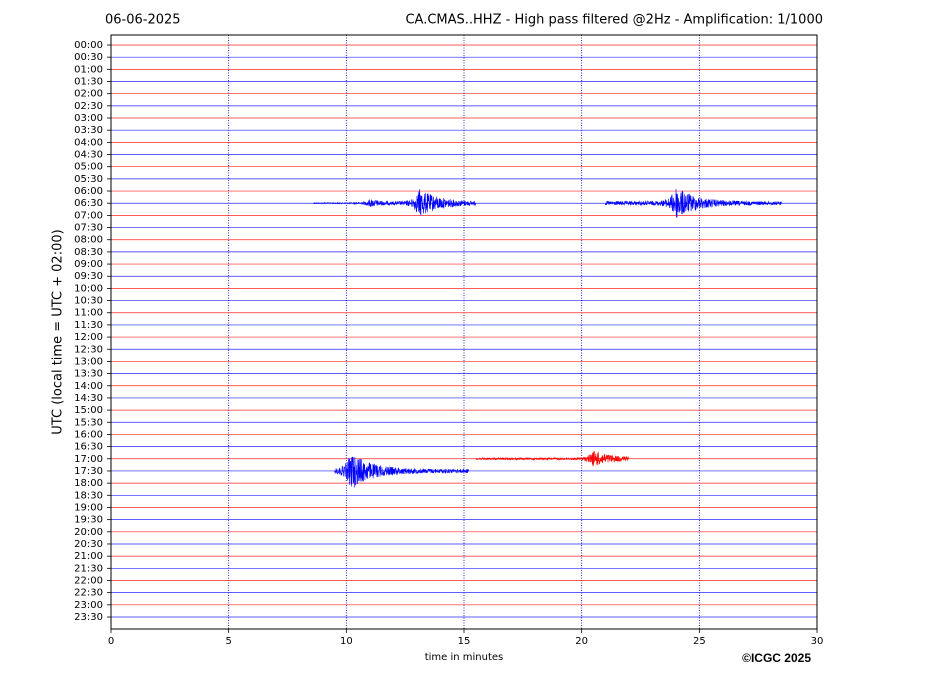  I want to click on x-tick-label: 25, so click(699, 641).